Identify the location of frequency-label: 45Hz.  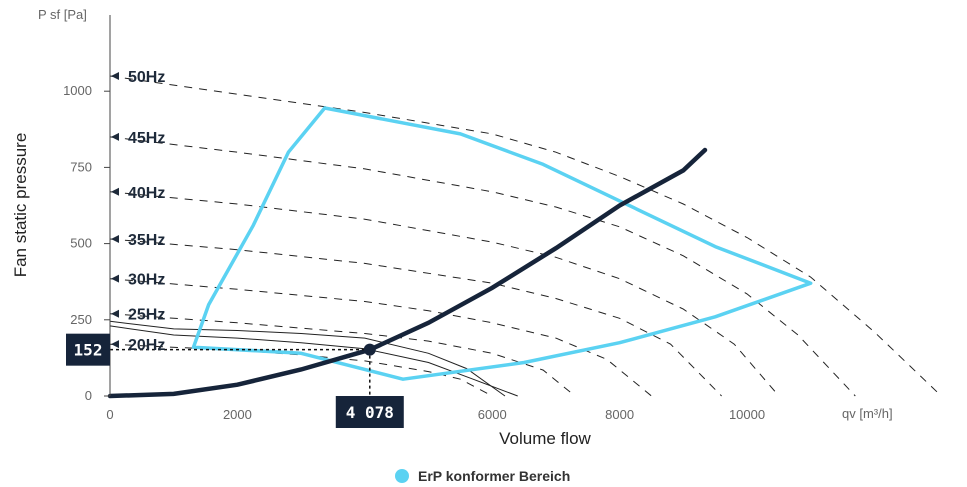
(146, 138).